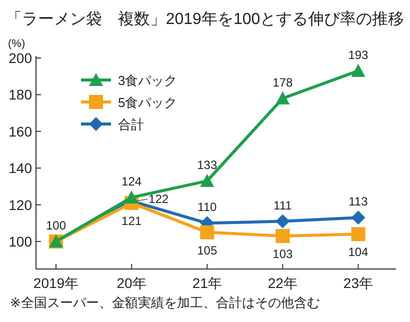 The height and width of the screenshot is (322, 410). Describe the element at coordinates (207, 165) in the screenshot. I see `data-label: 133` at that location.